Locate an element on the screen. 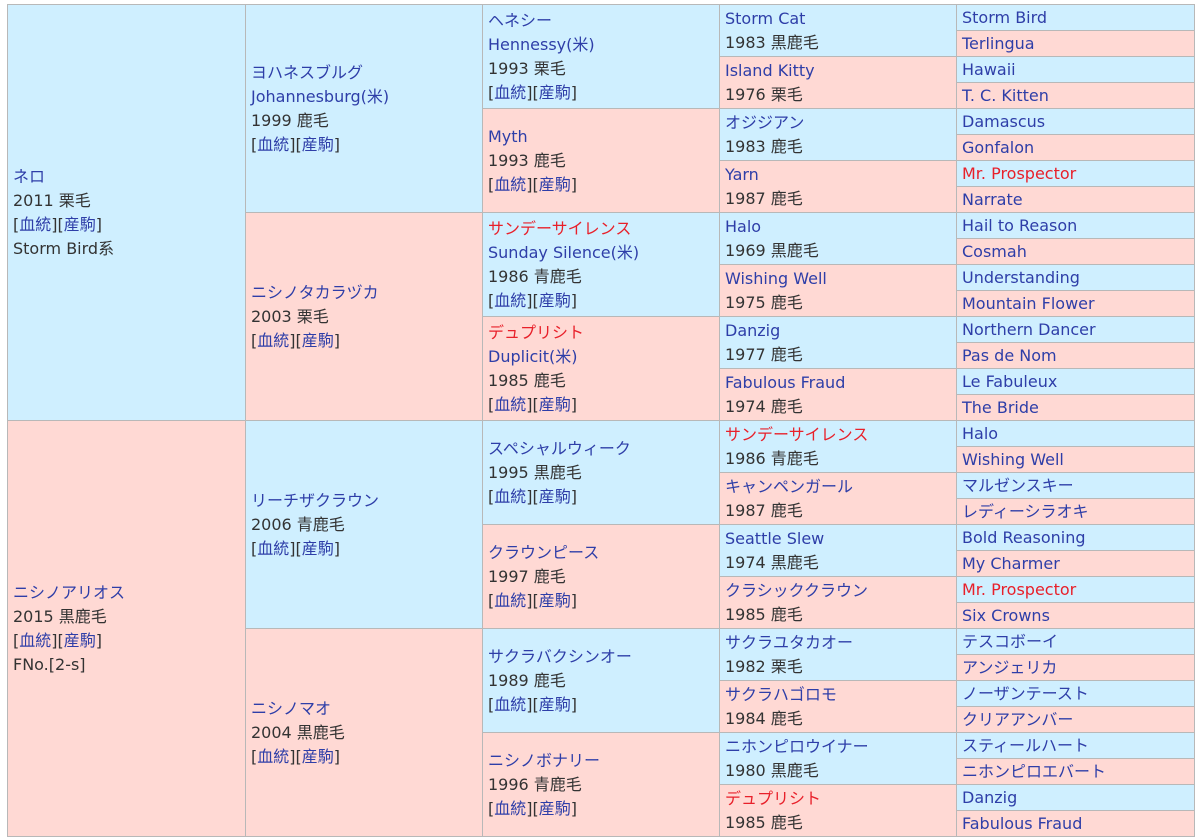 The image size is (1200, 840). horse-name-link: My Charmer is located at coordinates (1011, 563).